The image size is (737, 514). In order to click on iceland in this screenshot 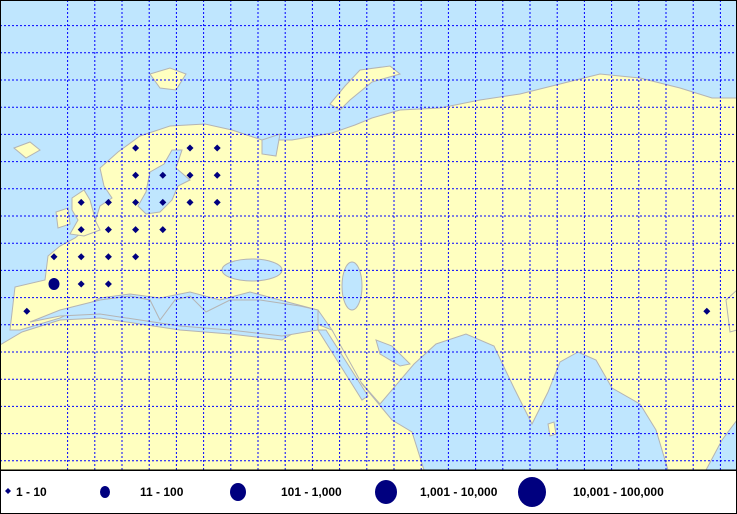, I will do `click(27, 150)`.